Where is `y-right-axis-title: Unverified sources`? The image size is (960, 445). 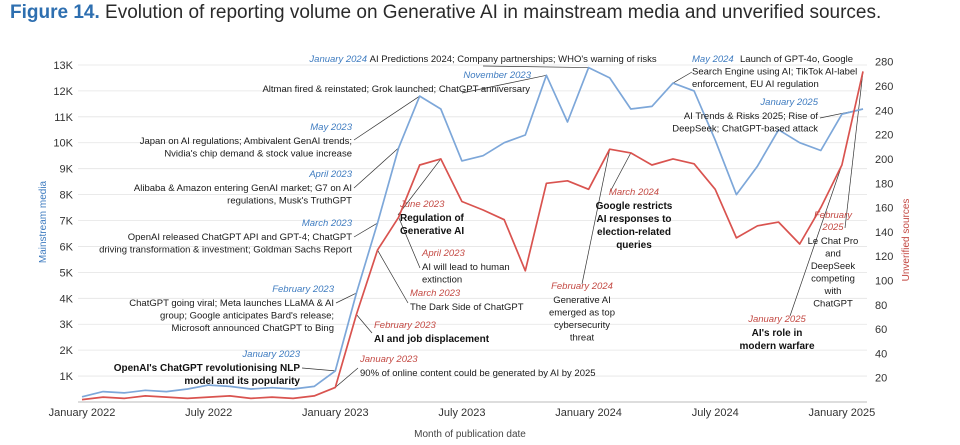
y-right-axis-title: Unverified sources is located at coordinates (906, 240).